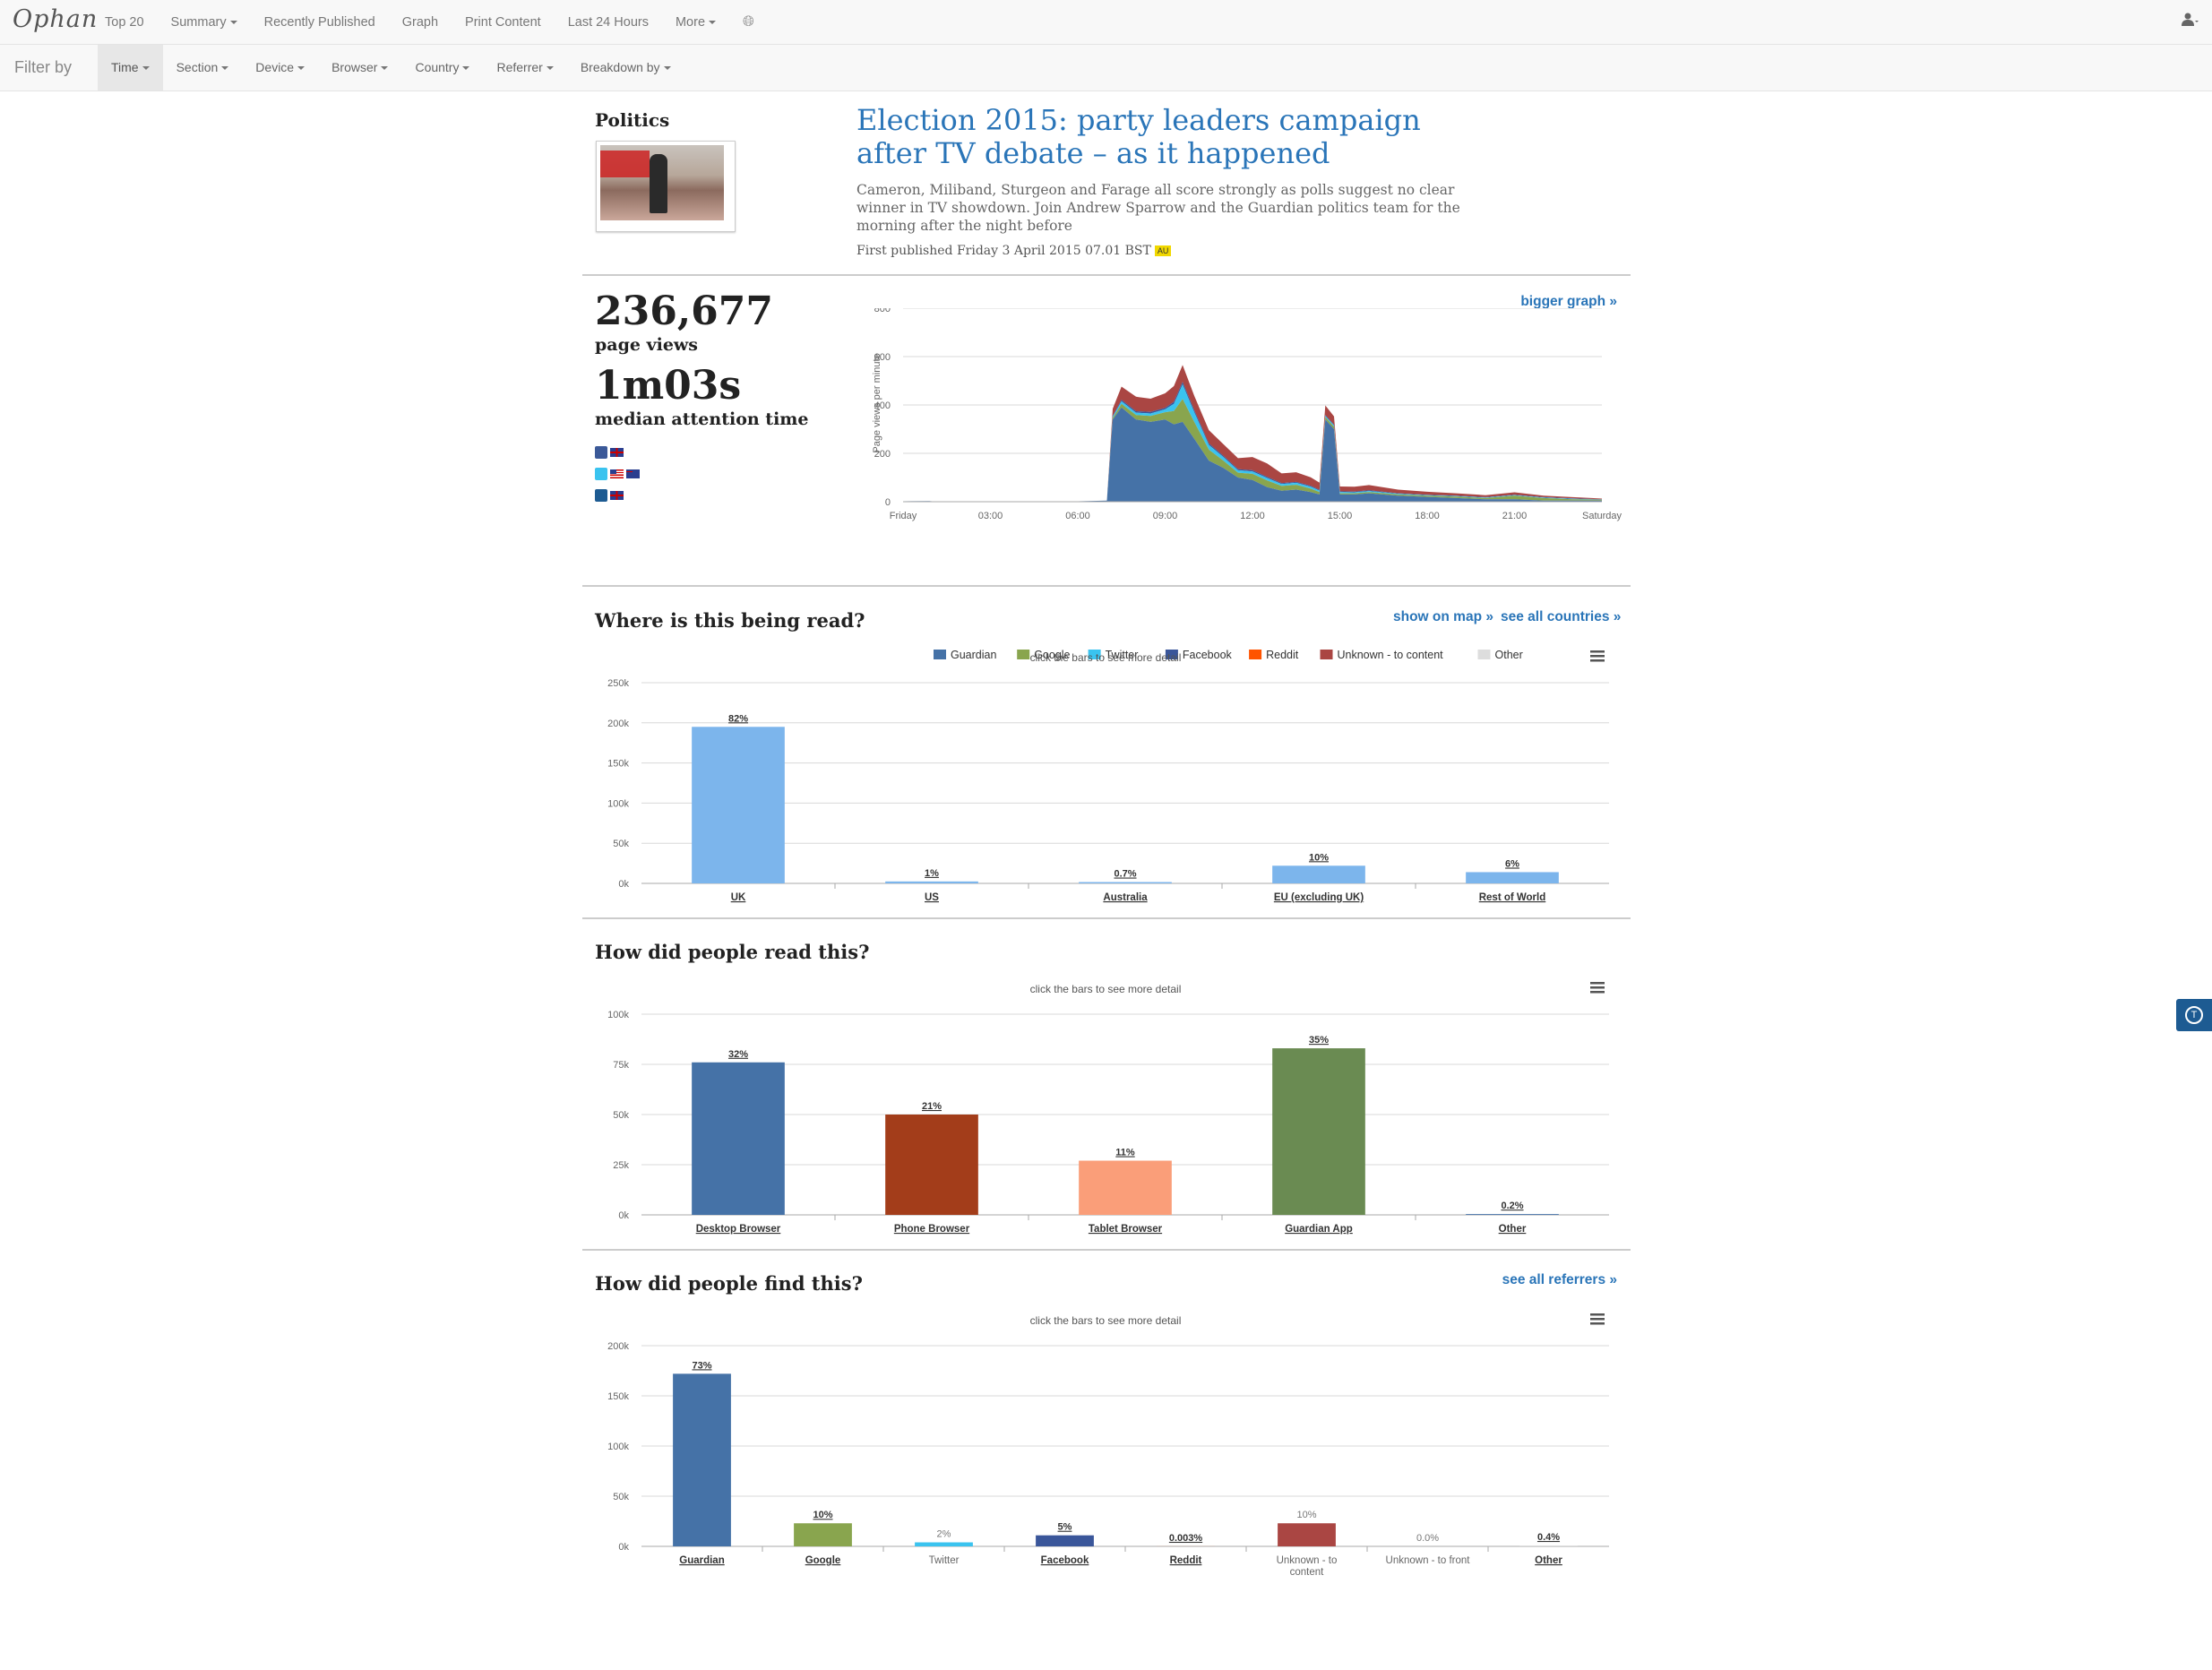 Image resolution: width=2212 pixels, height=1670 pixels. Describe the element at coordinates (503, 22) in the screenshot. I see `nav-print-content: Print Content` at that location.